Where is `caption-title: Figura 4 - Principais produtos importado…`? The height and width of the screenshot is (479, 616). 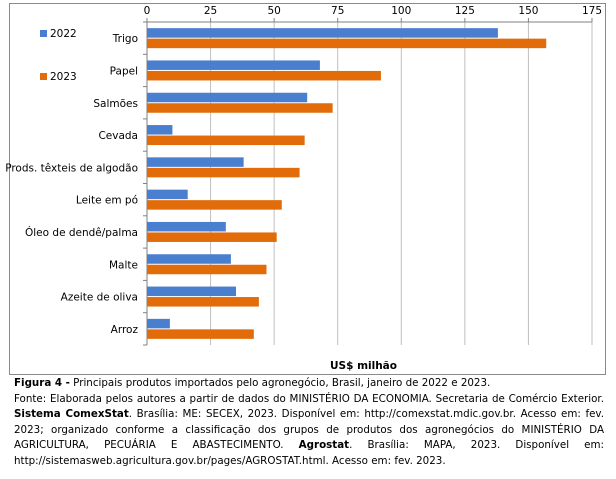
caption-title: Figura 4 - Principais produtos importado… is located at coordinates (309, 384).